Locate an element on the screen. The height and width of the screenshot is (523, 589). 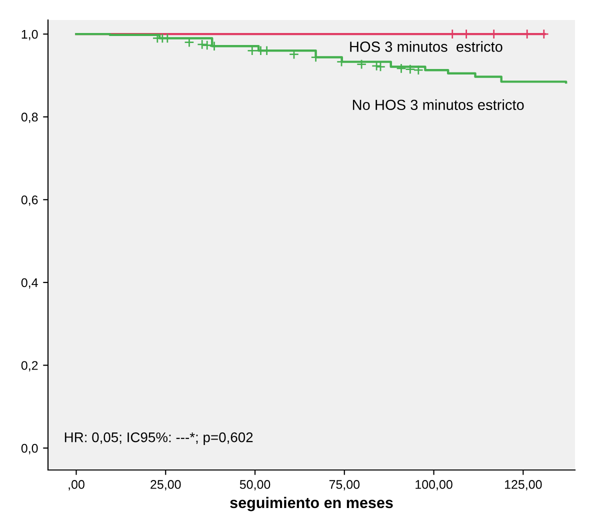
y-tick-label: 0,8 is located at coordinates (29, 117).